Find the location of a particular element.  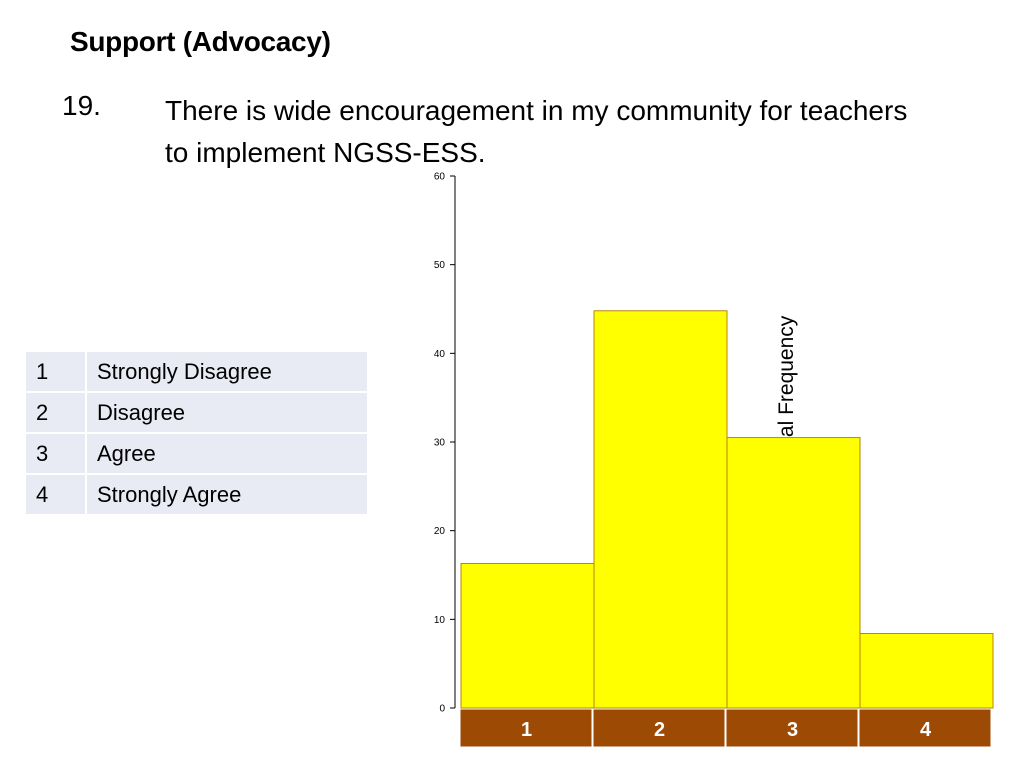

scale-row: 4 Strongly Agree is located at coordinates (196, 494).